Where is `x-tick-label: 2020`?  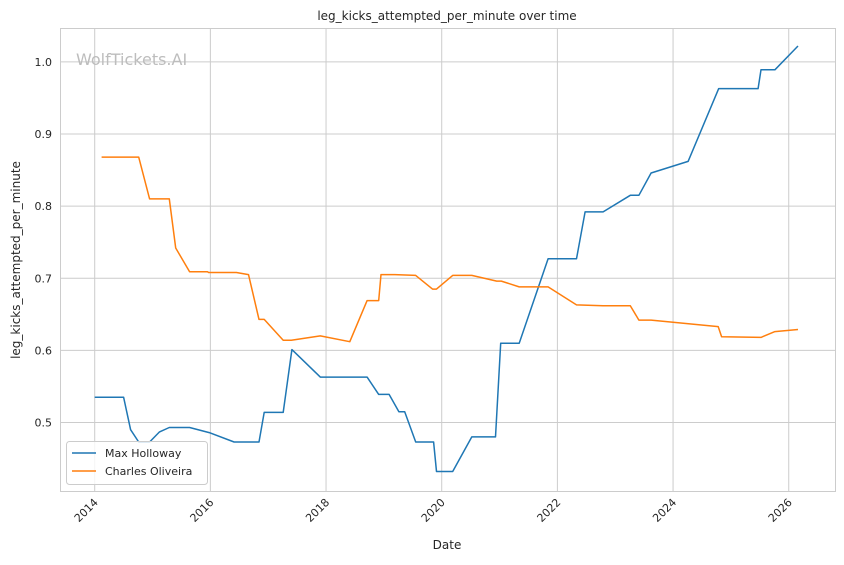
x-tick-label: 2020 is located at coordinates (433, 510).